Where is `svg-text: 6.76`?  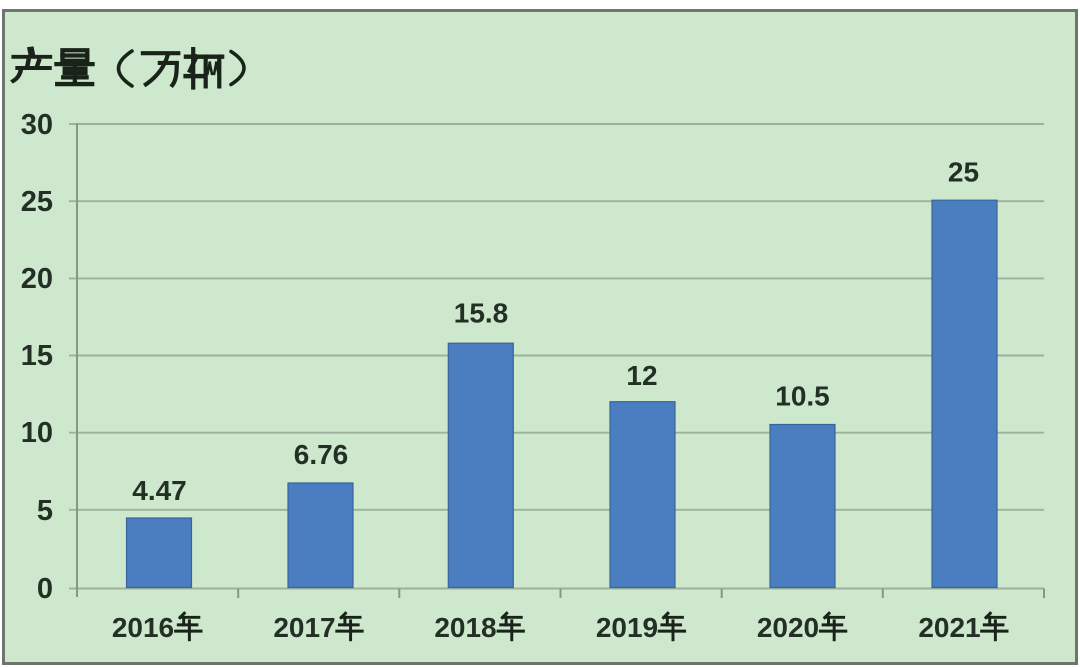
svg-text: 6.76 is located at coordinates (321, 454).